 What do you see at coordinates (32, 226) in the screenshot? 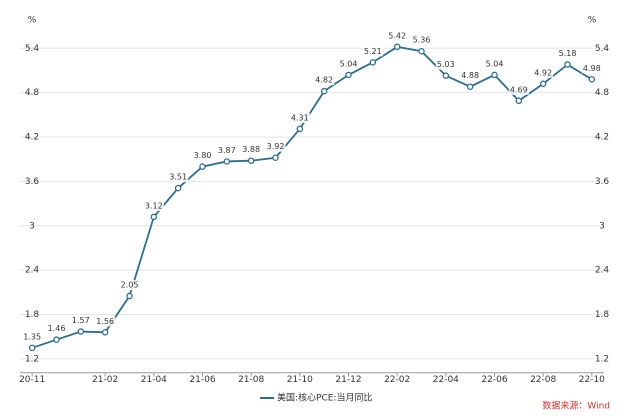
I see `y-tick-label: 3` at bounding box center [32, 226].